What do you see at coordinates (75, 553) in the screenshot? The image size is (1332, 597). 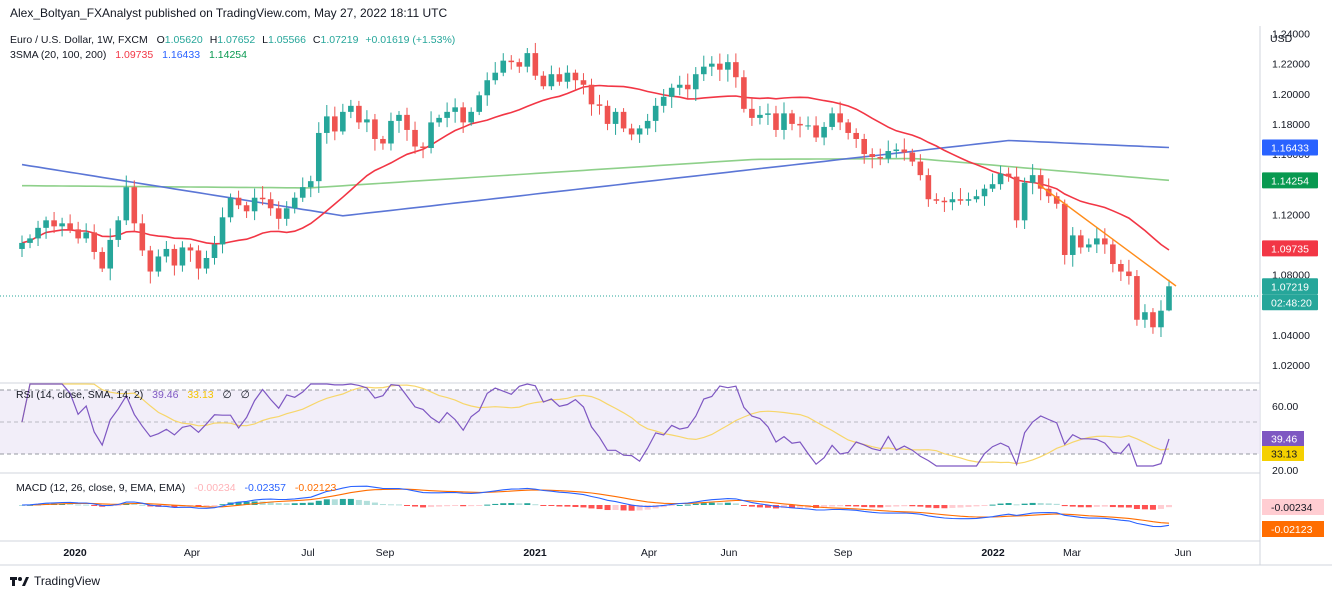 I see `time-tick: 2020` at bounding box center [75, 553].